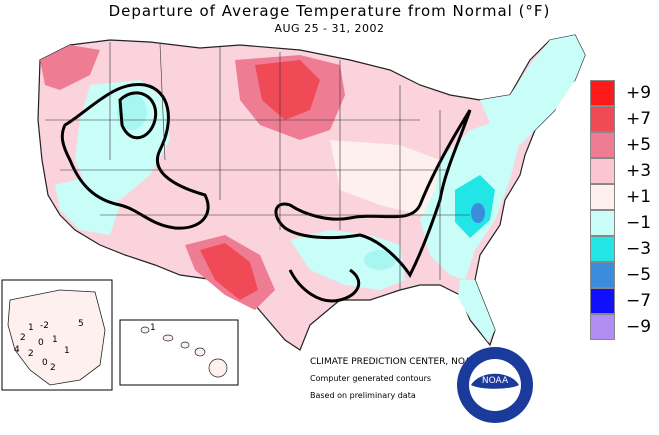  I want to click on cool-spot-louisiana, so click(380, 260).